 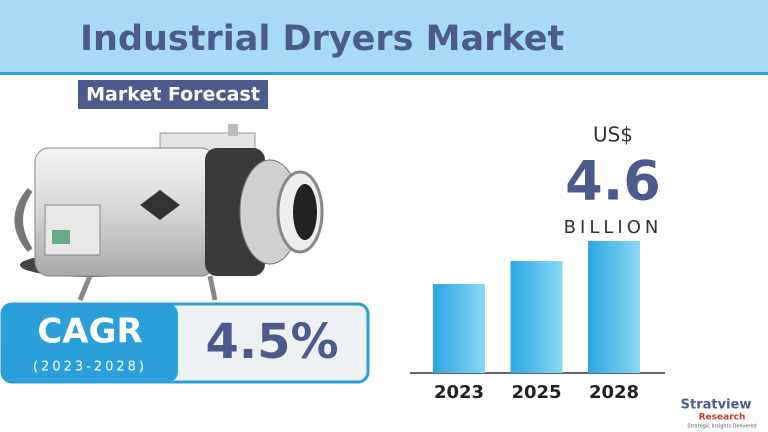 I want to click on cagr-label: CAGR, so click(x=89, y=332).